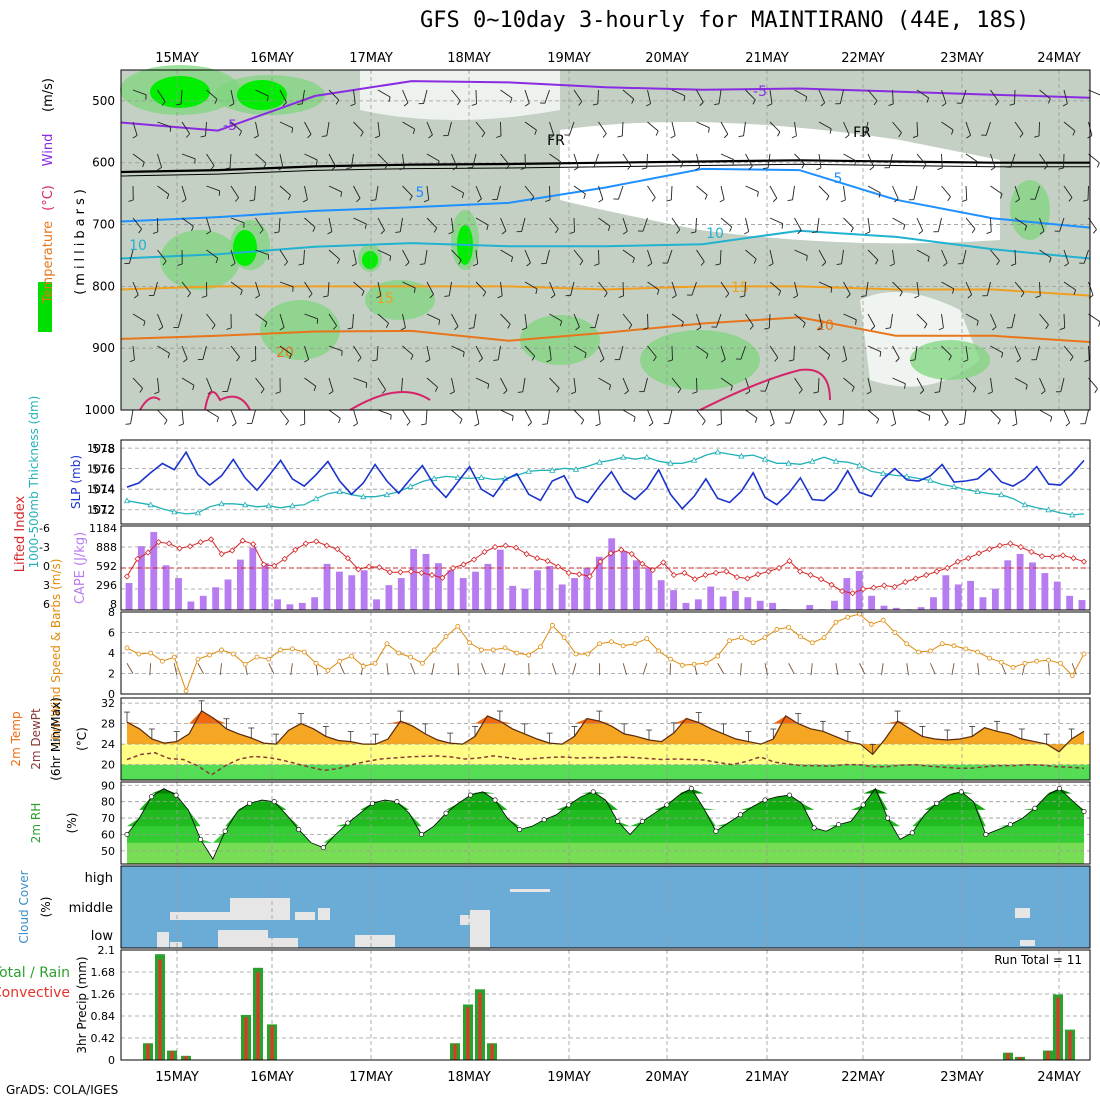  What do you see at coordinates (469, 58) in the screenshot?
I see `date-label-top: 18MAY` at bounding box center [469, 58].